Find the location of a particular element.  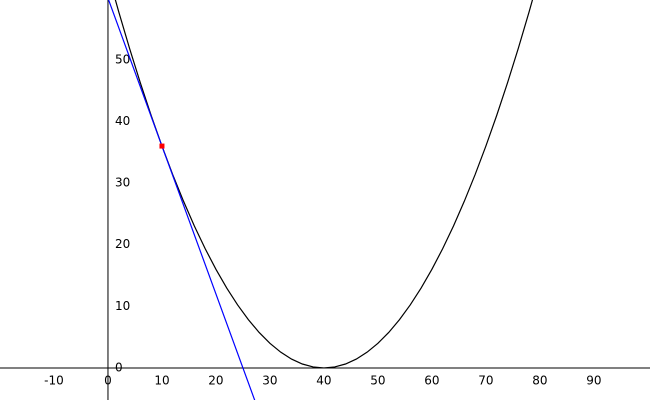

x-tick-label: 90 is located at coordinates (593, 380).